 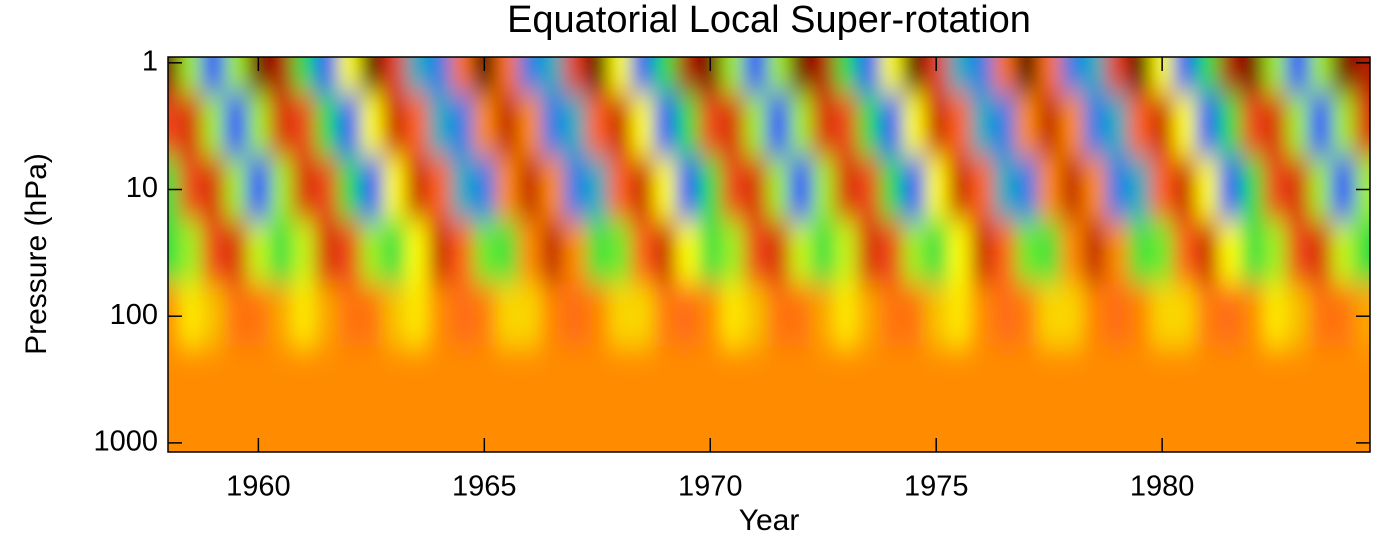 What do you see at coordinates (125, 442) in the screenshot?
I see `y-tick-label: 1000` at bounding box center [125, 442].